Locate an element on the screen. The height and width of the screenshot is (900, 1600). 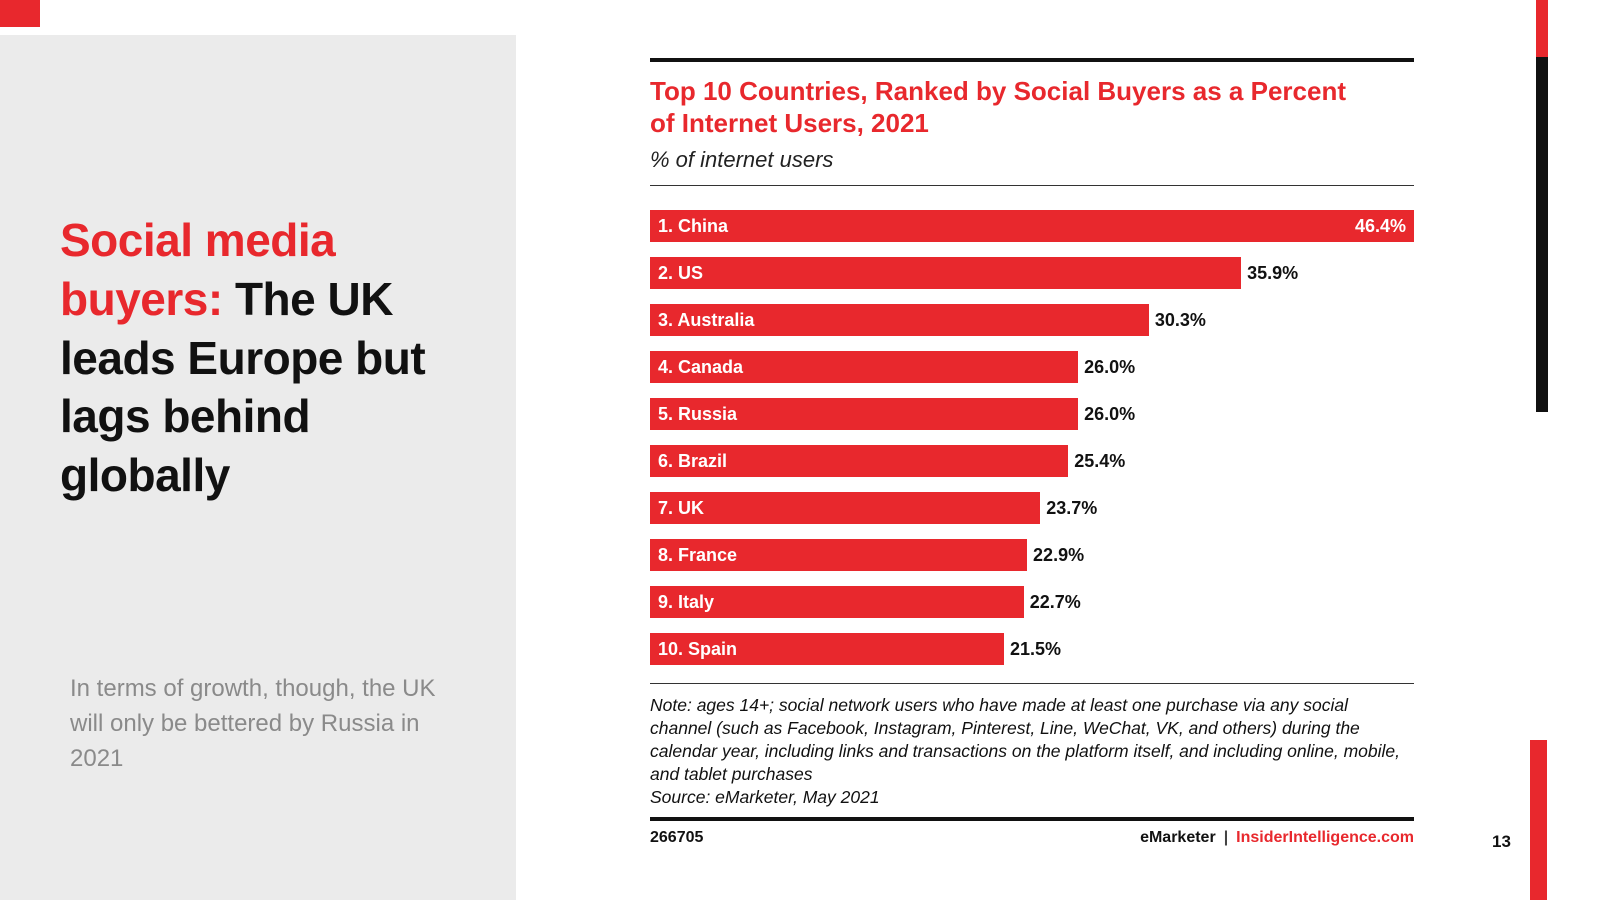
slide-title-highlight: Social media buyers: is located at coordinates (198, 269).